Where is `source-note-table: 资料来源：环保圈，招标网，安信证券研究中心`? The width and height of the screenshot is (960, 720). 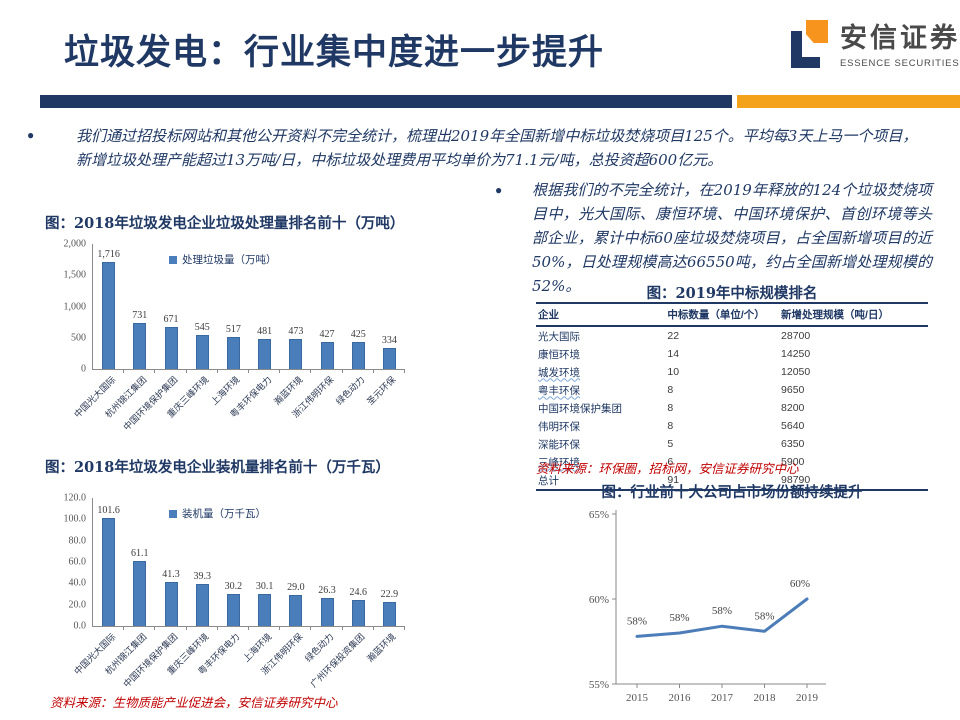
source-note-table: 资料来源：环保圈，招标网，安信证券研究中心 is located at coordinates (667, 468).